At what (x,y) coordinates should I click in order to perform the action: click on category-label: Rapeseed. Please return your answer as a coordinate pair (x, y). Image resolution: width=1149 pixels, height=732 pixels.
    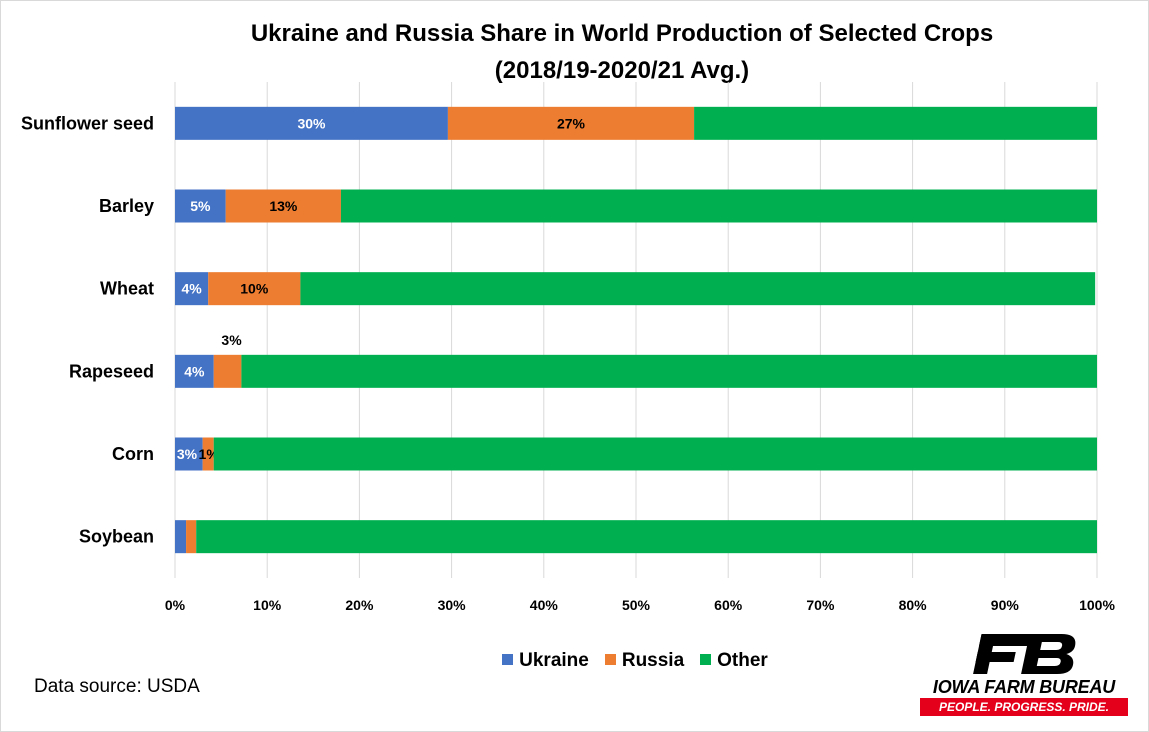
    Looking at the image, I should click on (111, 371).